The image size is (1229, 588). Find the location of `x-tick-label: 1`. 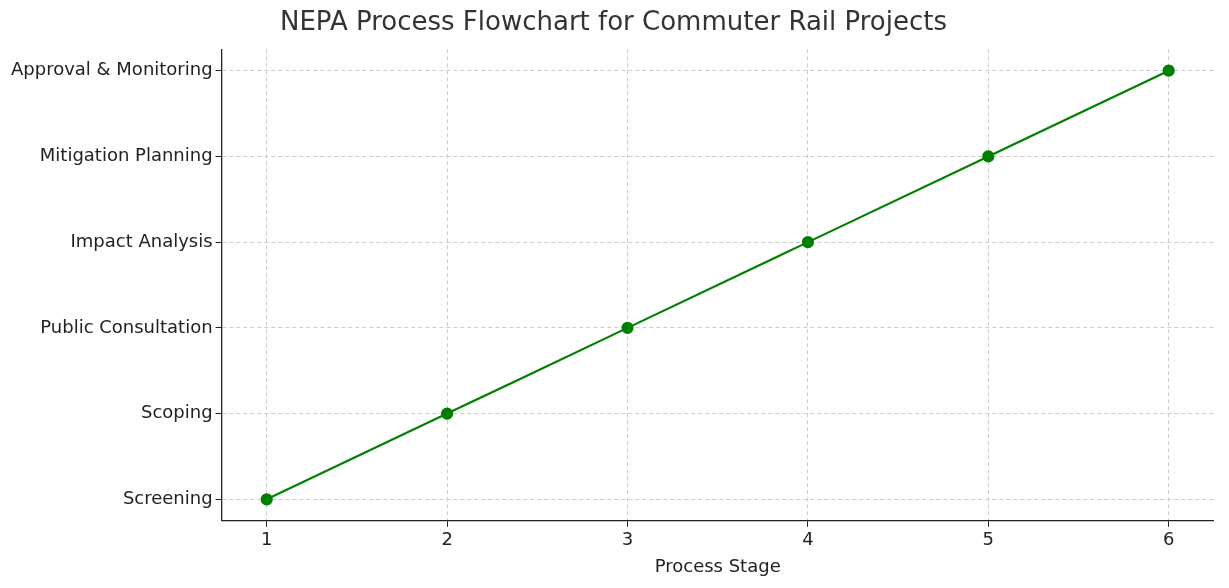

x-tick-label: 1 is located at coordinates (266, 539).